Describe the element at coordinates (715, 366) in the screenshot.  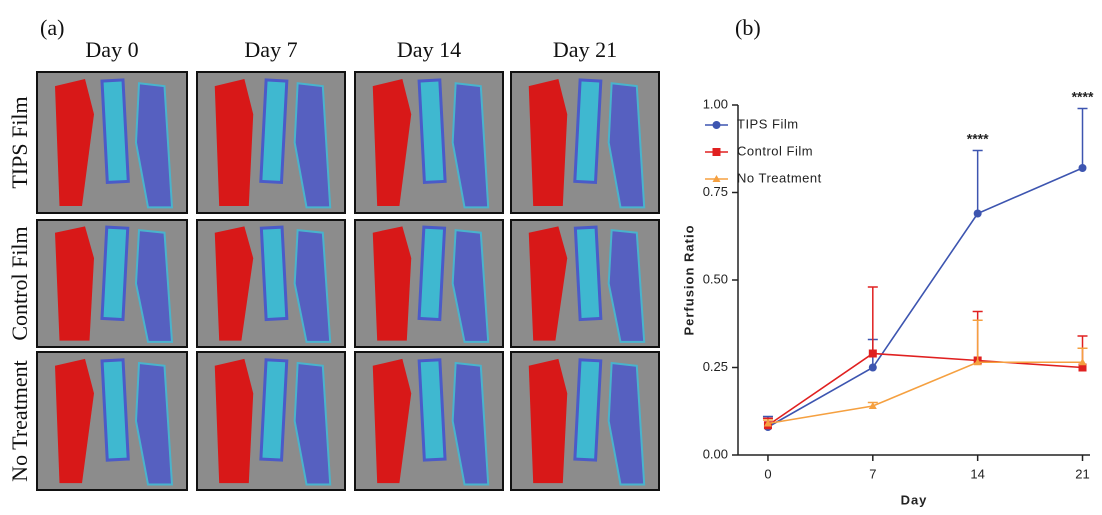
I see `y-tick-label: 0.25` at that location.